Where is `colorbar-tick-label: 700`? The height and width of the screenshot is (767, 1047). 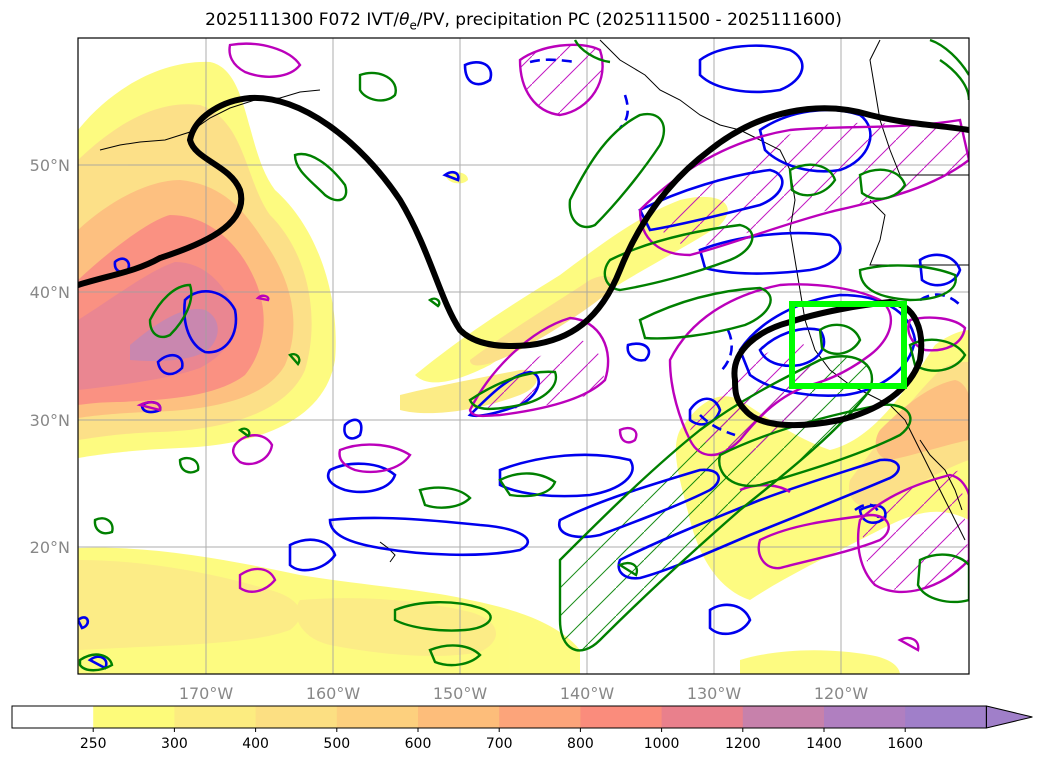 colorbar-tick-label: 700 is located at coordinates (499, 744).